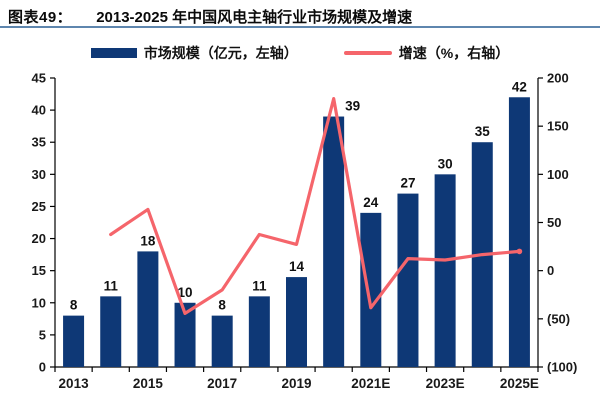 Image resolution: width=600 pixels, height=400 pixels. I want to click on y-axis-left-tick-label: 30, so click(39, 174).